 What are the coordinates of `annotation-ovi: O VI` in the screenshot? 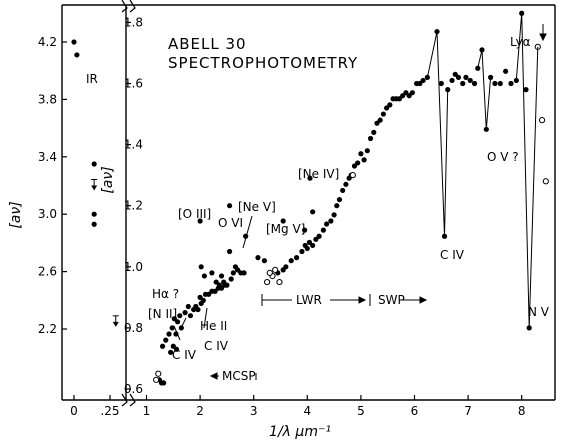 It's located at (230, 223).